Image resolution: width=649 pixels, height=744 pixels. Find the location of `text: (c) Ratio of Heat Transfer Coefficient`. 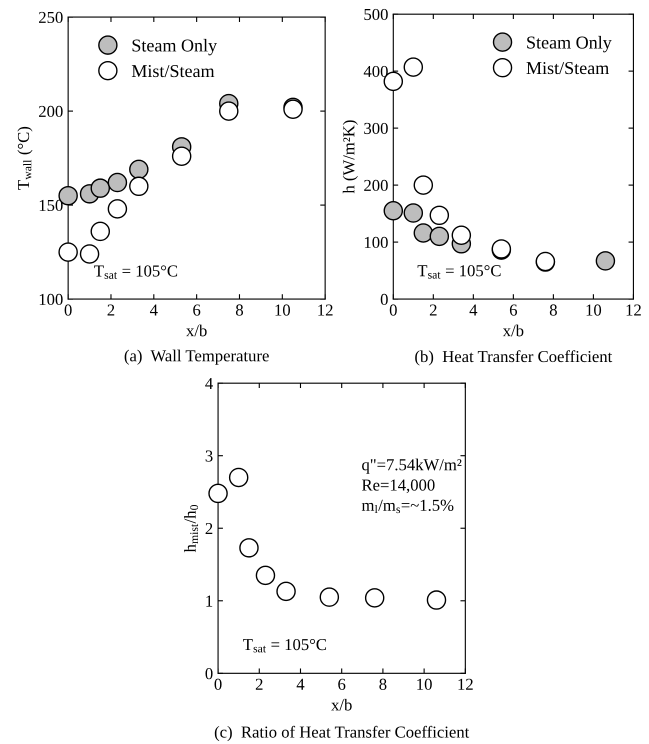

text: (c) Ratio of Heat Transfer Coefficient is located at coordinates (342, 734).